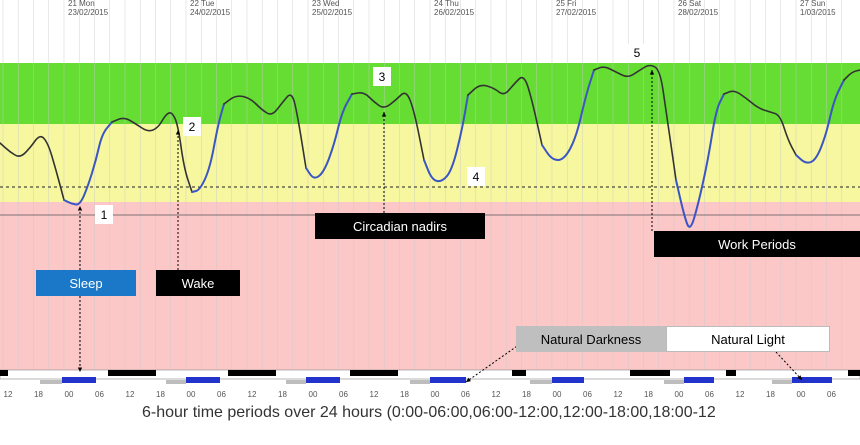 This screenshot has width=860, height=445. I want to click on marker-5: 5, so click(637, 53).